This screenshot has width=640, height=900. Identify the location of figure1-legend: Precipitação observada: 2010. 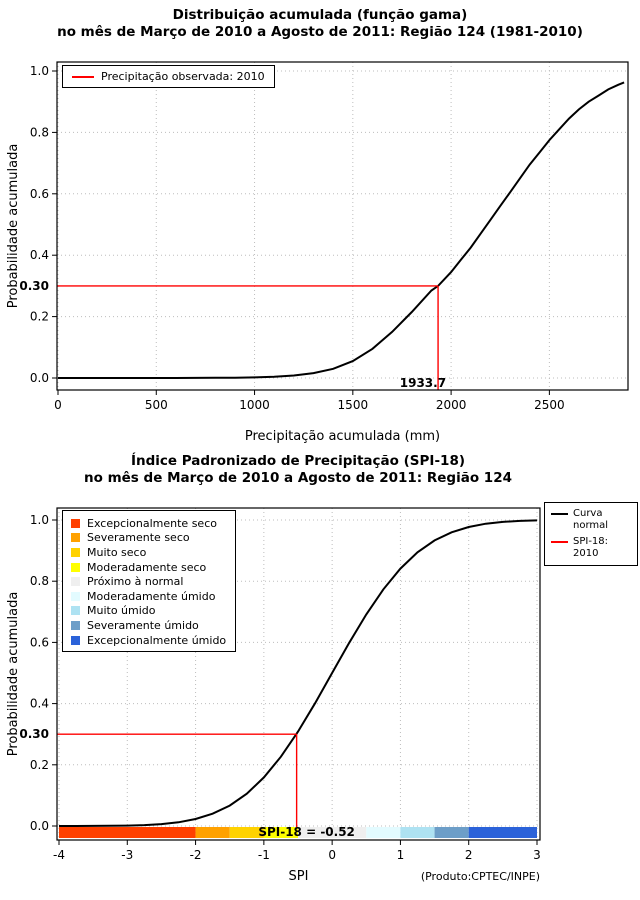
(168, 76).